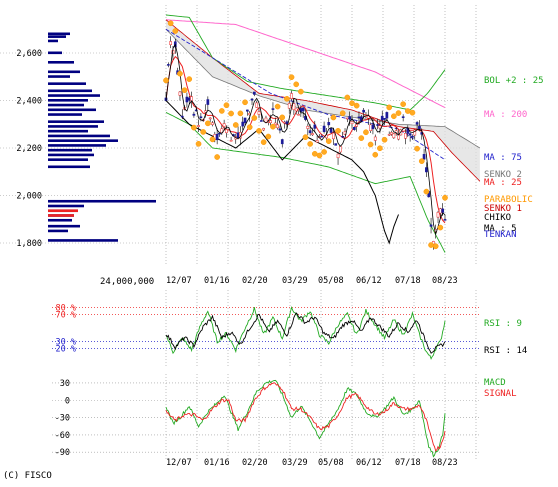 The width and height of the screenshot is (558, 487). I want to click on legend-senko2: SENKO 2, so click(503, 175).